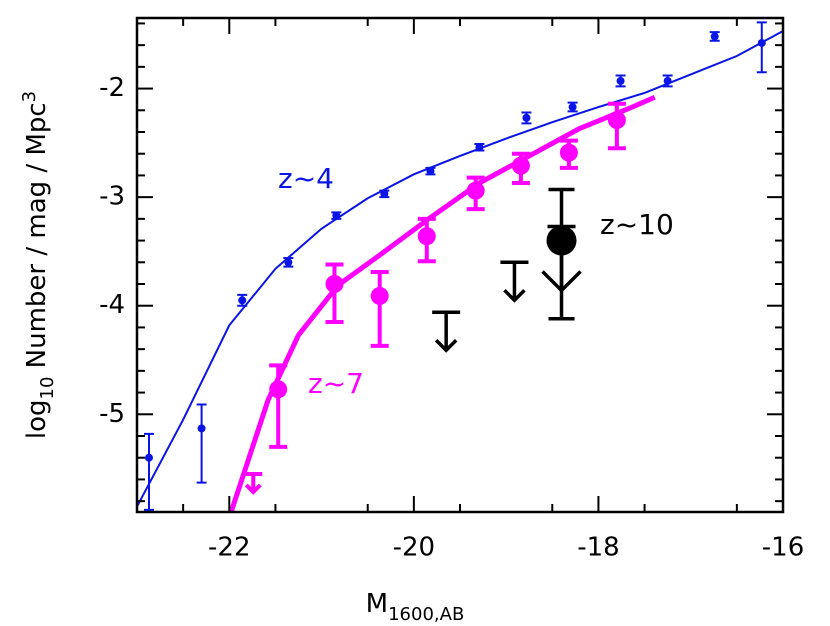 Image resolution: width=830 pixels, height=626 pixels. What do you see at coordinates (112, 305) in the screenshot?
I see `y-tick-label: -4` at bounding box center [112, 305].